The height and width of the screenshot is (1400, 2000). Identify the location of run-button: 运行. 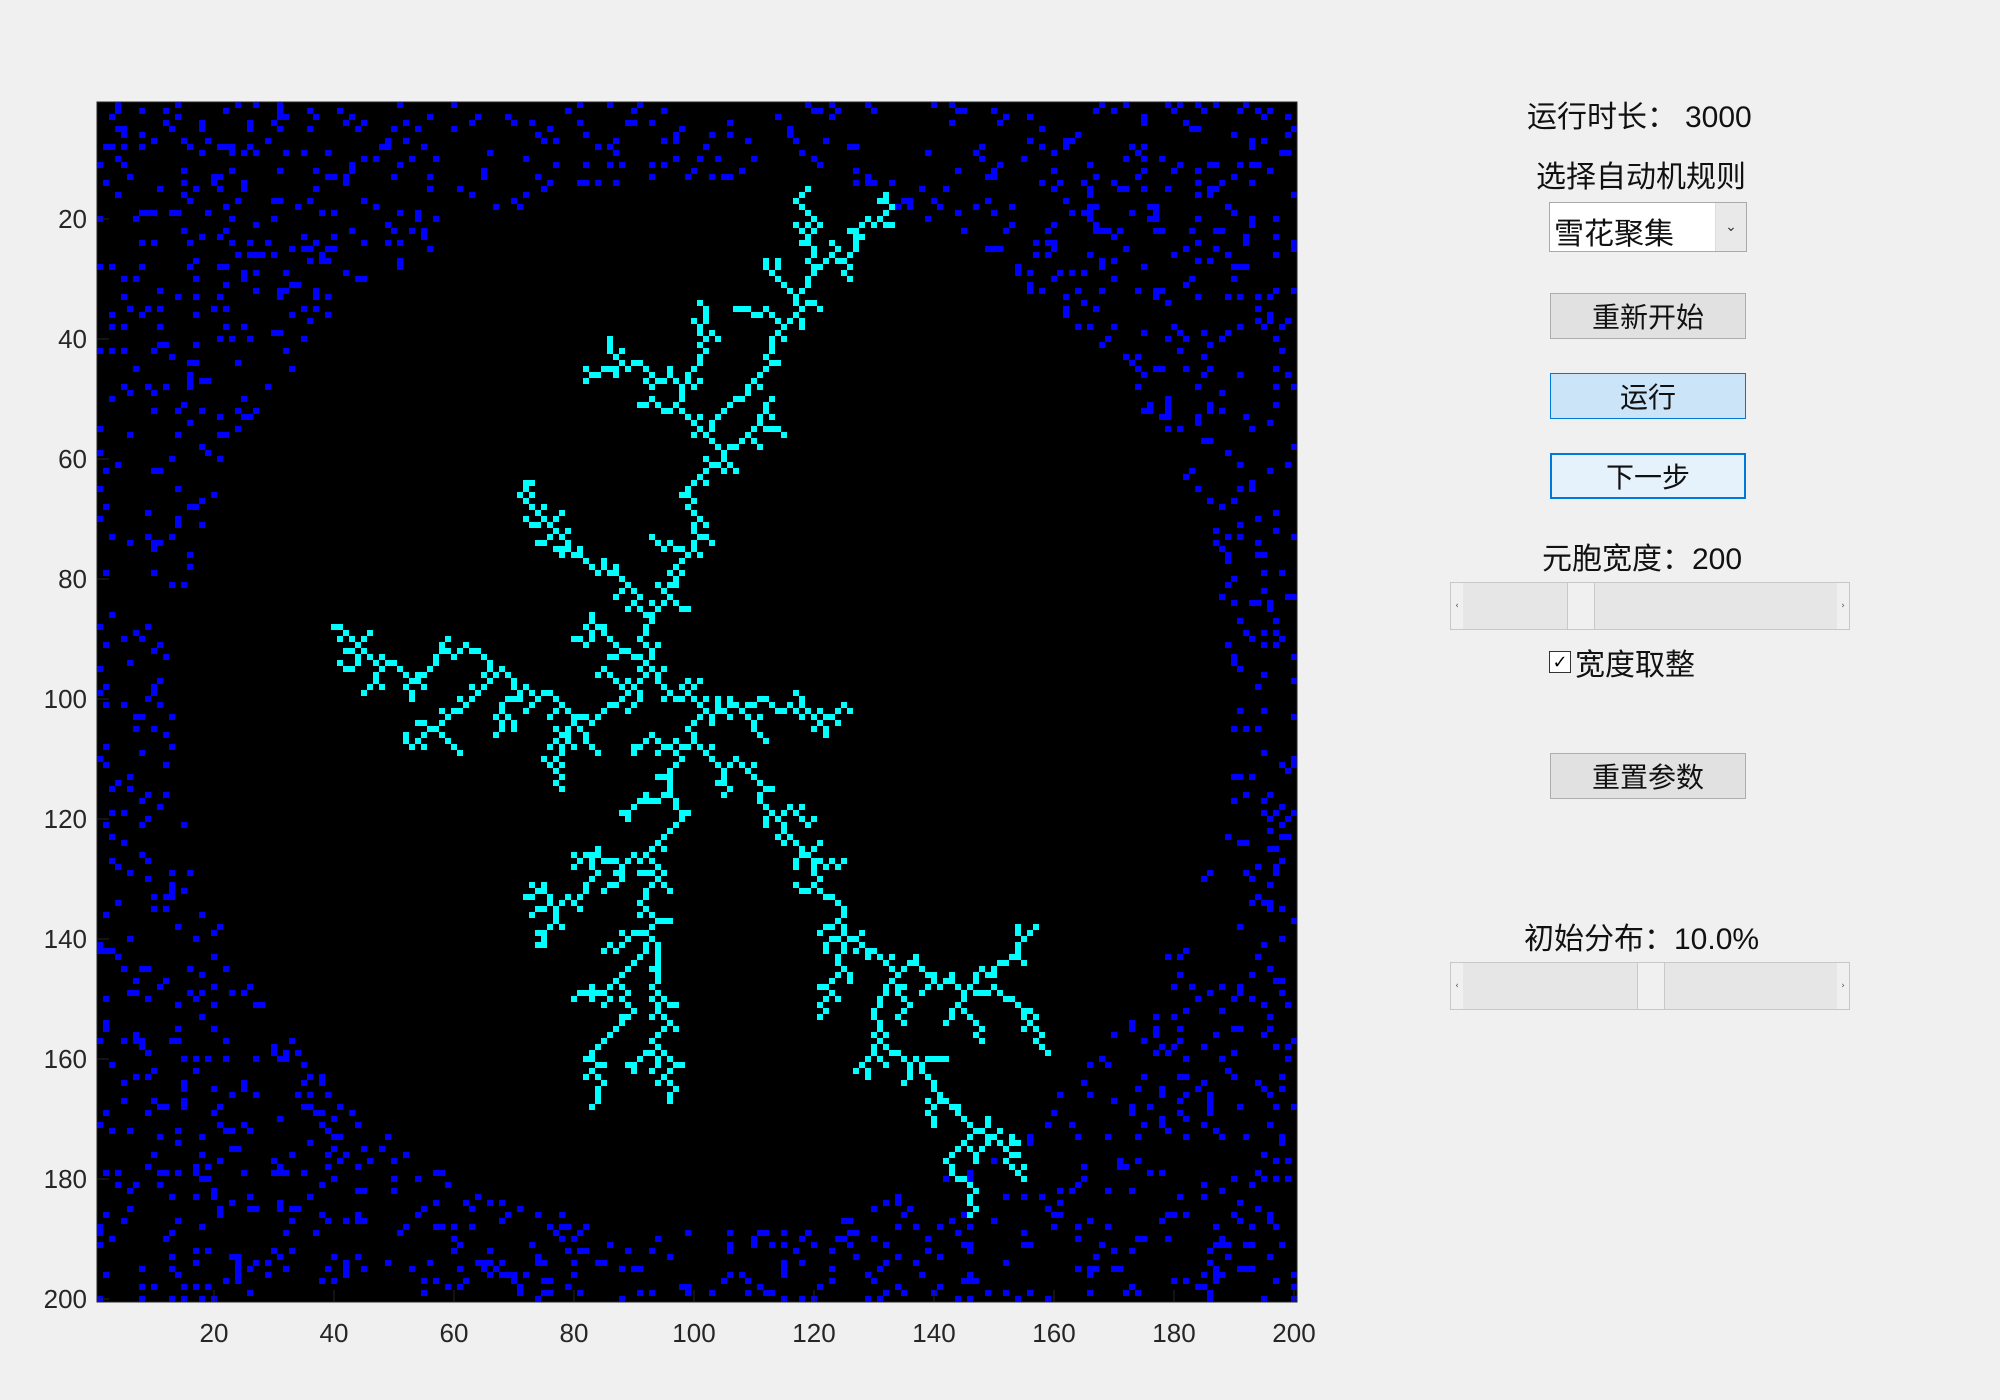
(1648, 396).